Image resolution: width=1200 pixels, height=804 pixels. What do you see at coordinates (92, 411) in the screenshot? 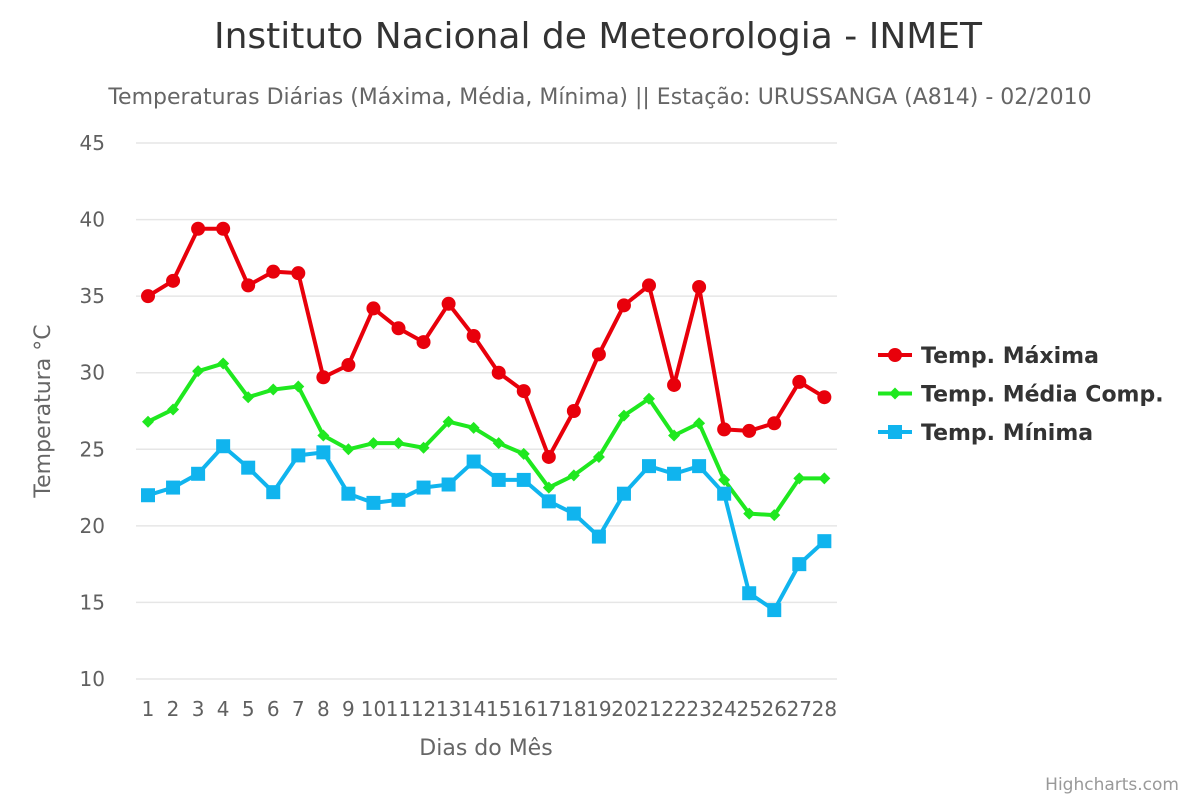
I see `y-axis-ticks: 10 15 20 25 30 35 40 45` at bounding box center [92, 411].